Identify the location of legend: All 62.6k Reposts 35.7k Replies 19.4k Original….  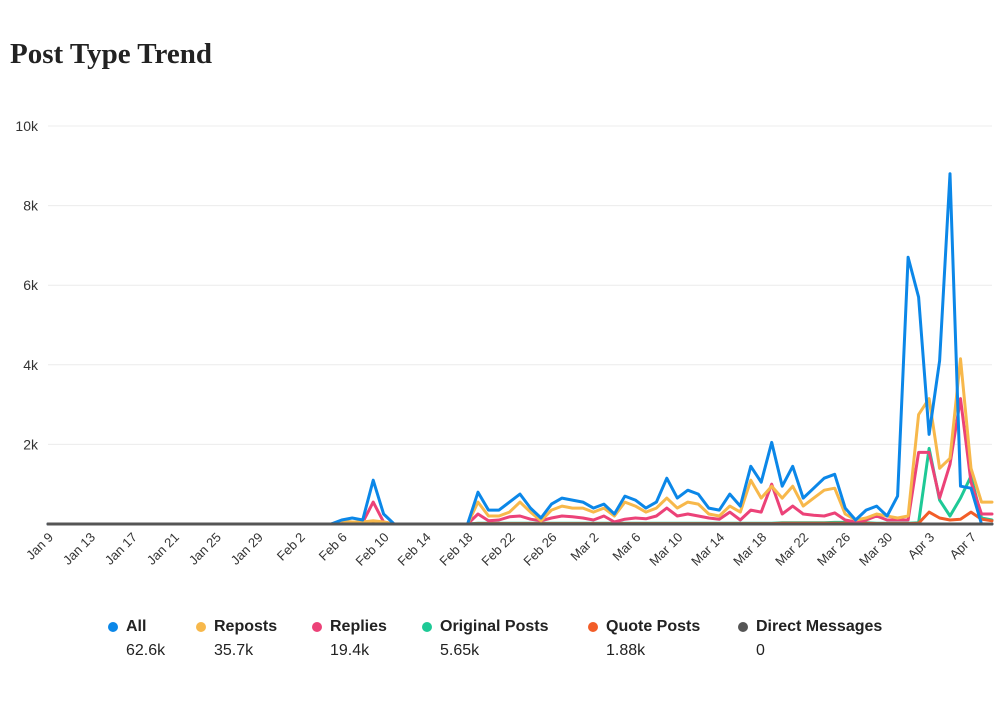
(503, 648).